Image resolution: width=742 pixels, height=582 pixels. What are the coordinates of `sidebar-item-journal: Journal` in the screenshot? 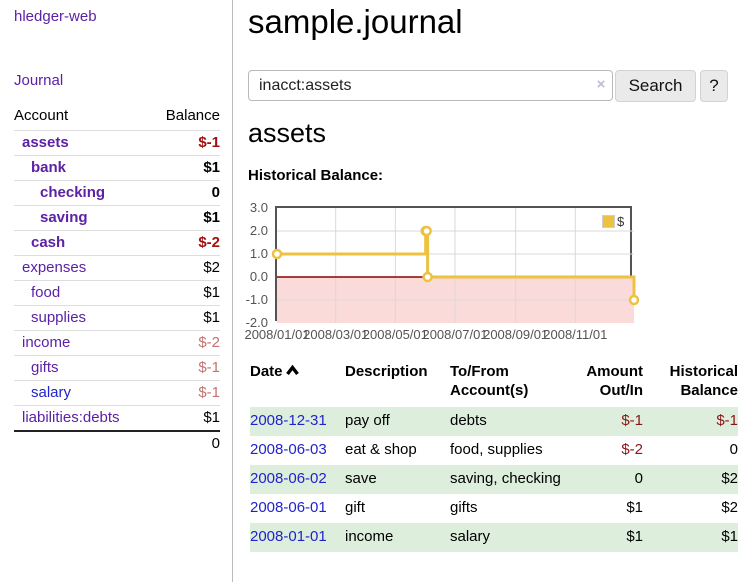 It's located at (39, 80).